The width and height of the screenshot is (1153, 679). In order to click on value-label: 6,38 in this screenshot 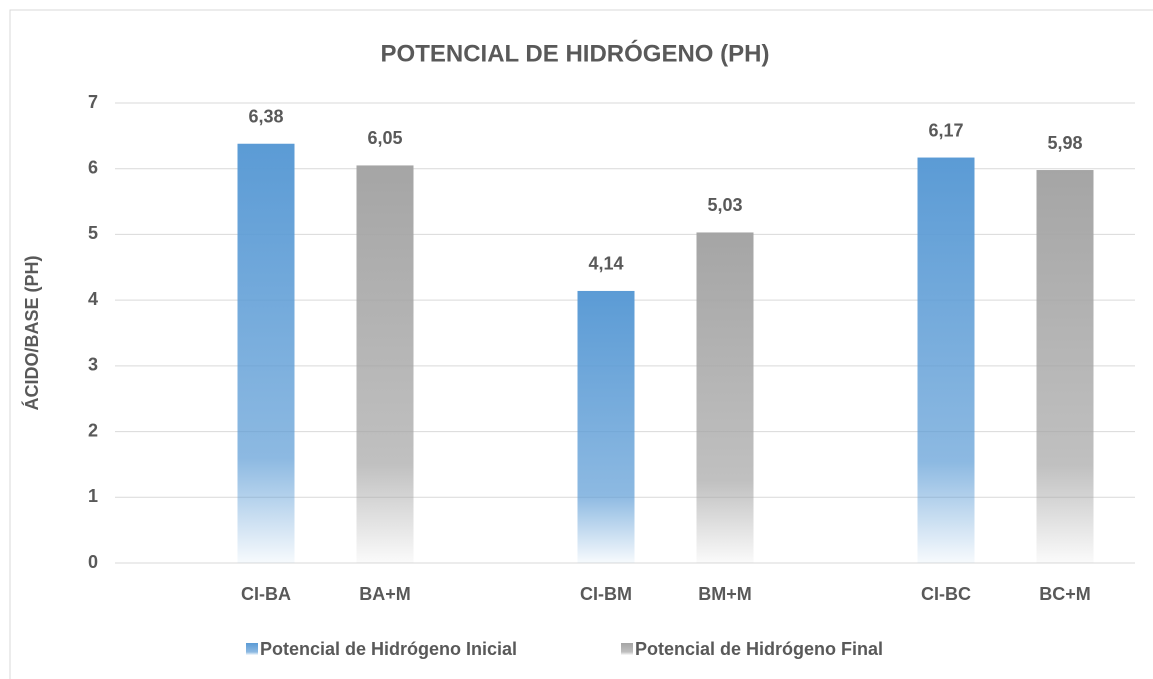, I will do `click(265, 116)`.